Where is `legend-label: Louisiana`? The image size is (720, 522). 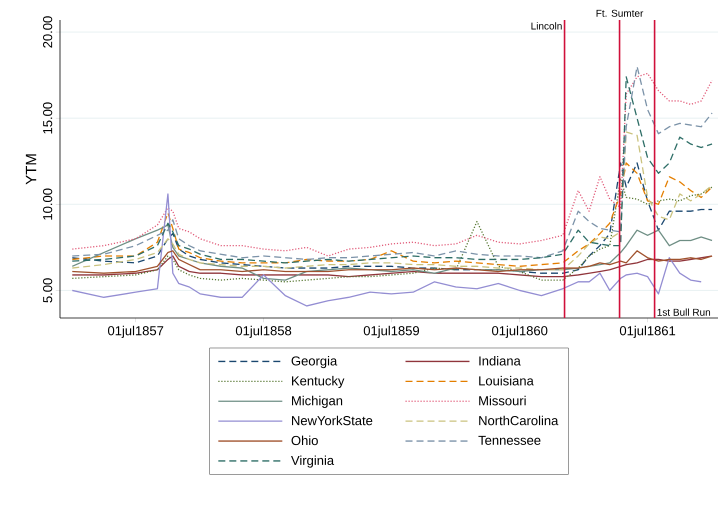 legend-label: Louisiana is located at coordinates (506, 381).